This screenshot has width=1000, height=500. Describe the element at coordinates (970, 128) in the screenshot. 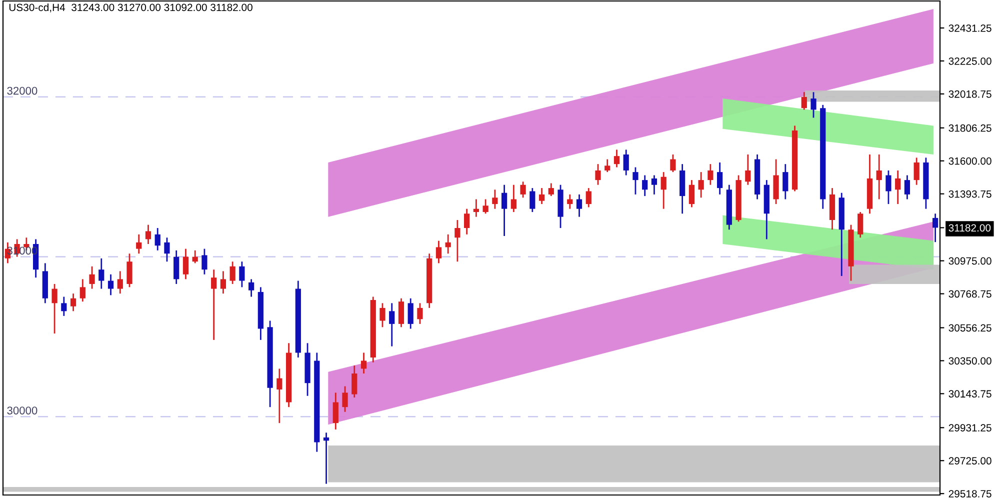

I see `y-tick-label: 31806.25` at that location.